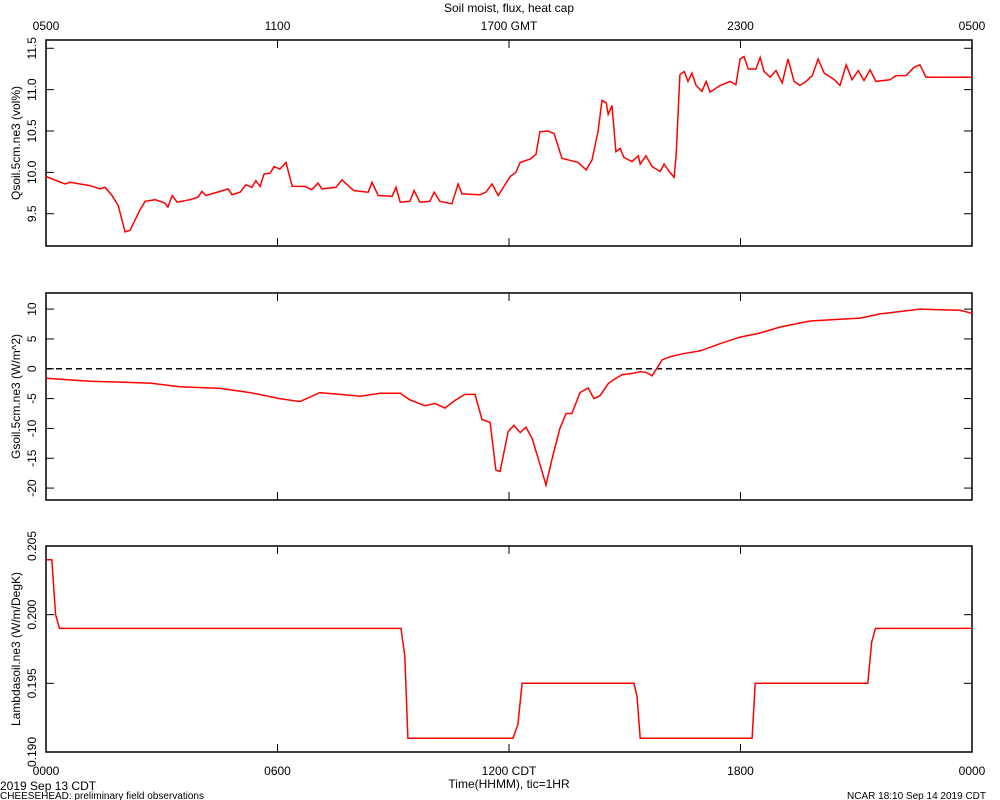 This screenshot has height=800, width=1000. Describe the element at coordinates (509, 26) in the screenshot. I see `top-x-tick-label: 1700 GMT` at that location.